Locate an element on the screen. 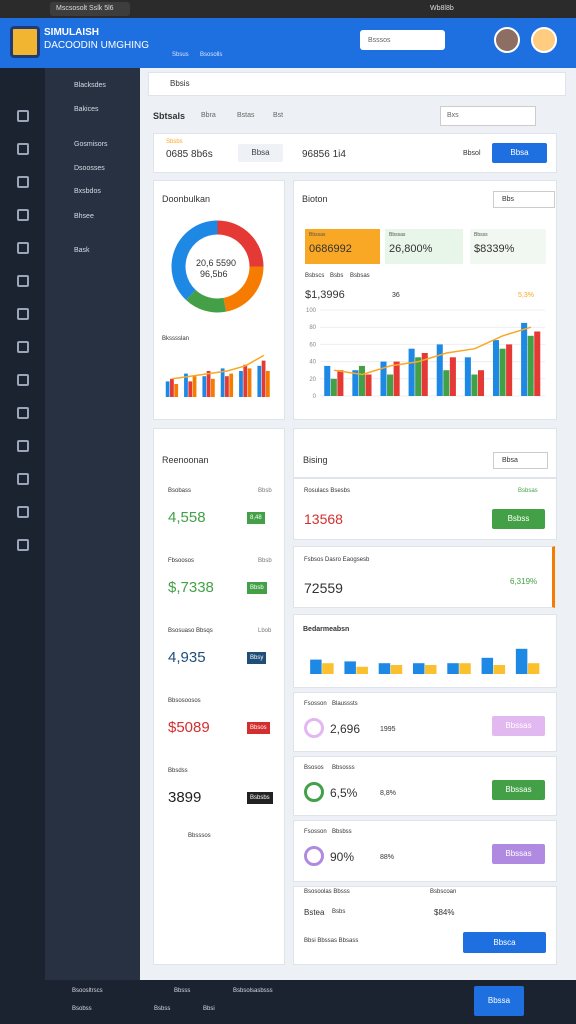 Image resolution: width=576 pixels, height=1024 pixels. y-tick-label: 100 is located at coordinates (311, 311).